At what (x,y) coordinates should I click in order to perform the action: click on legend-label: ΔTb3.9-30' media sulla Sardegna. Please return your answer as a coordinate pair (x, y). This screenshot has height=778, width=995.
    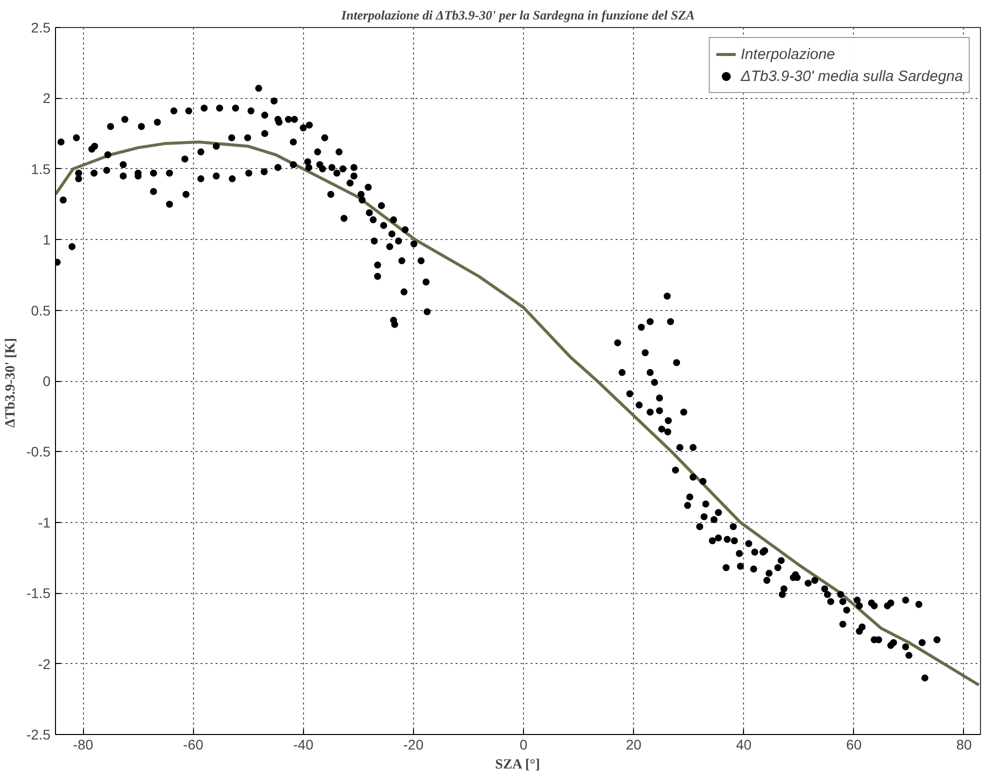
    Looking at the image, I should click on (851, 76).